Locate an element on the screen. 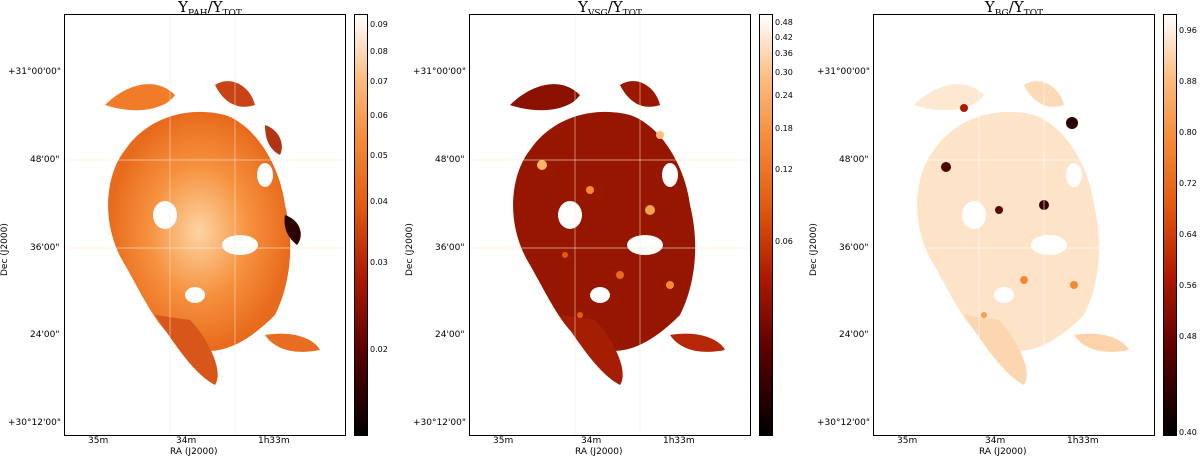  colorbar-tick: 0.09 is located at coordinates (379, 24).